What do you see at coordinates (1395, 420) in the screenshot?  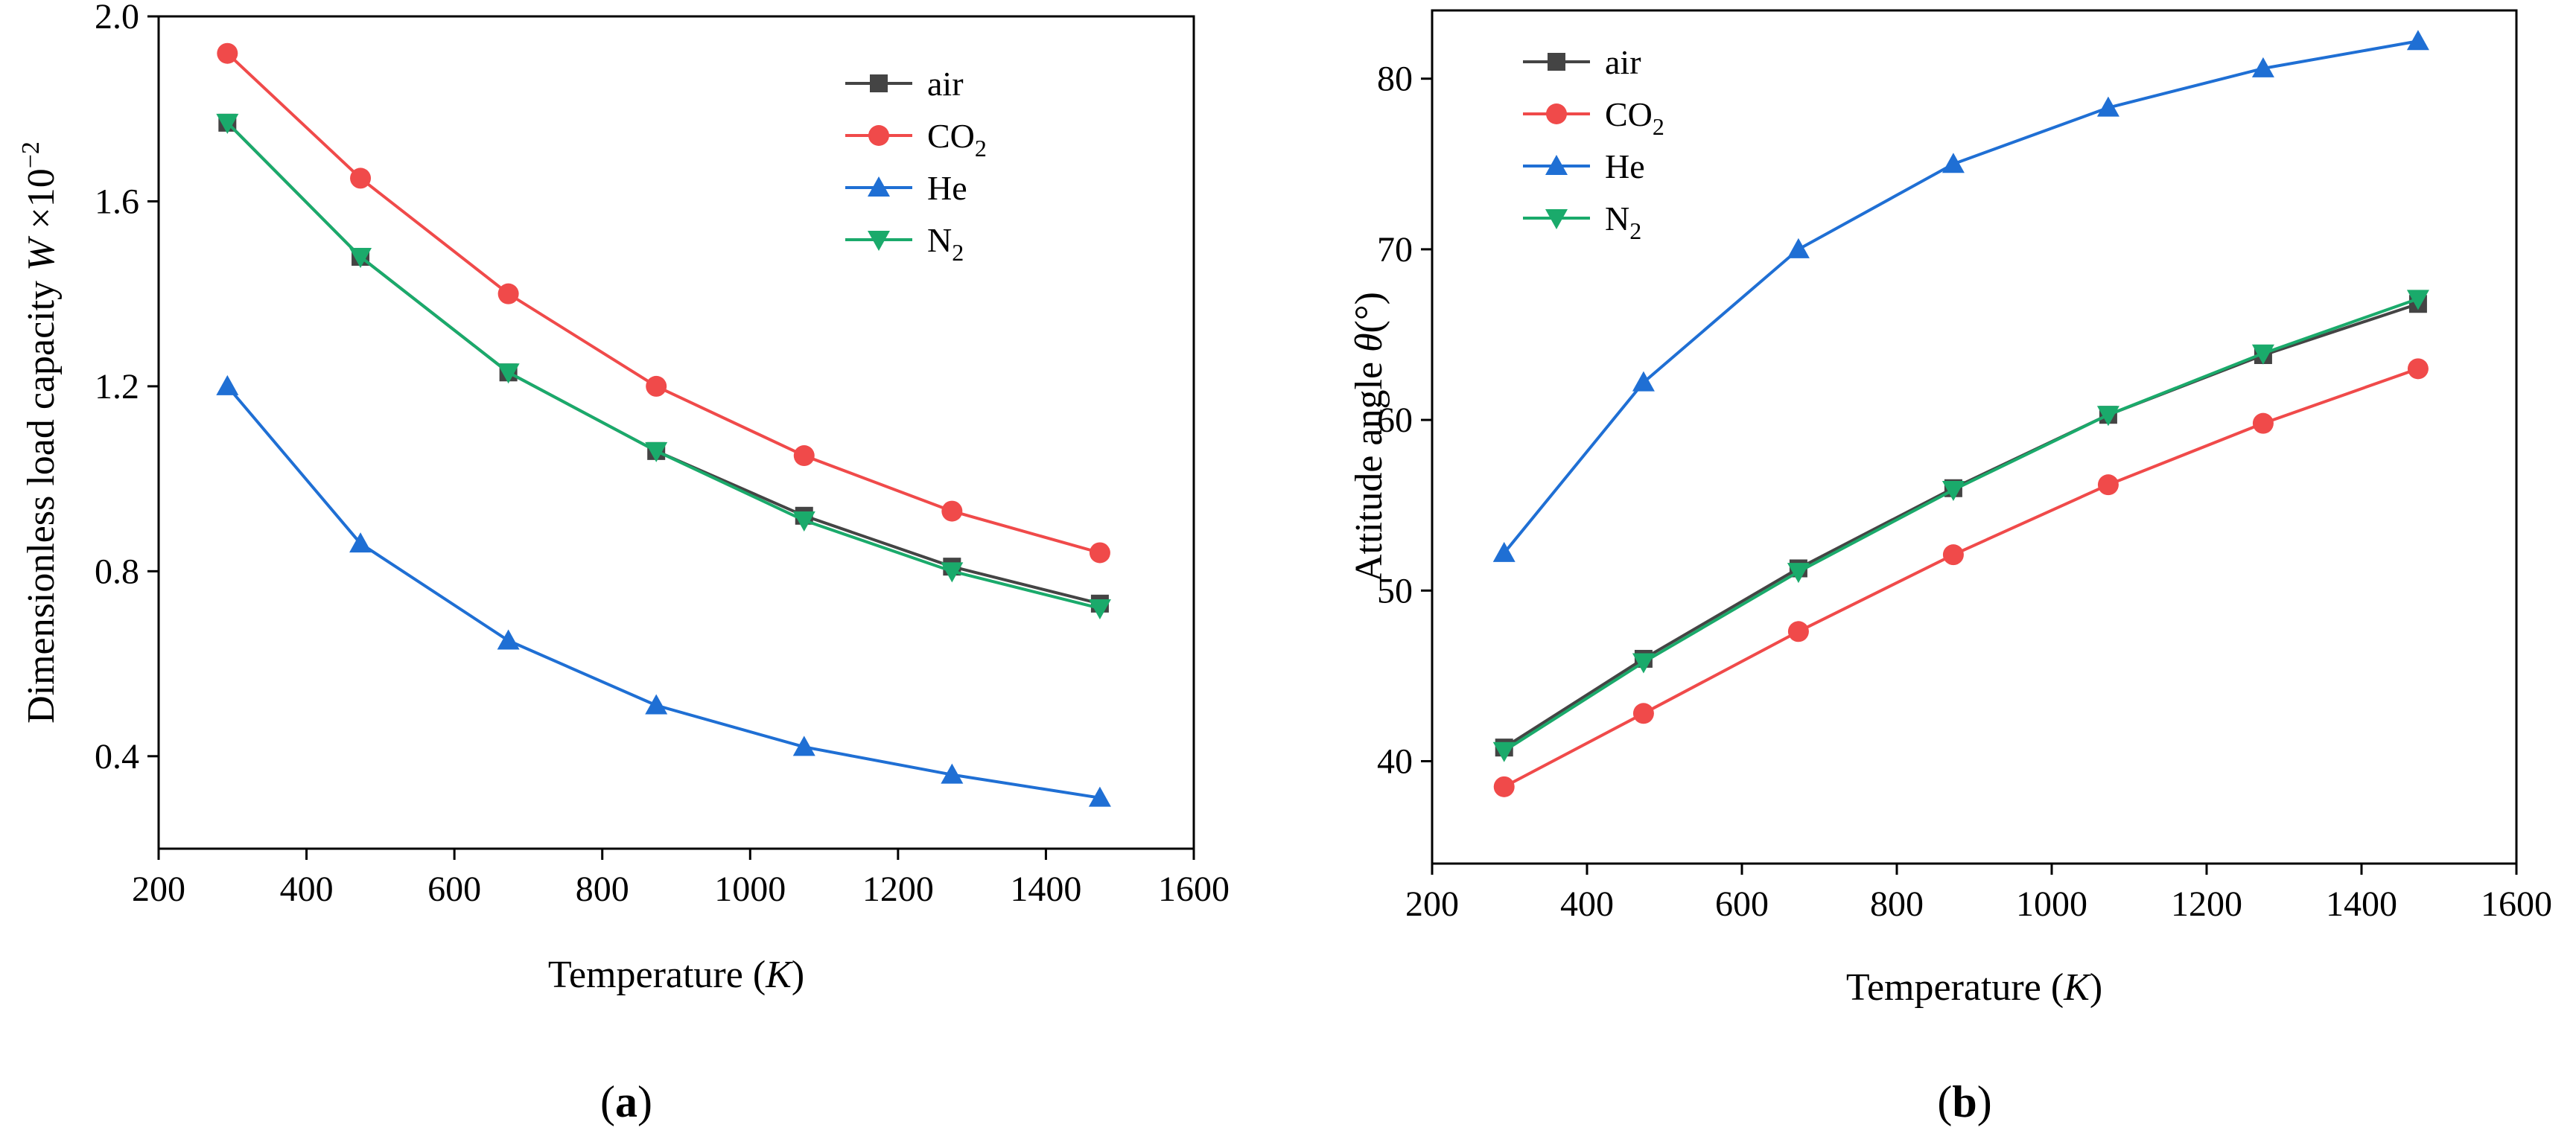 I see `y-tick-label: 60` at bounding box center [1395, 420].